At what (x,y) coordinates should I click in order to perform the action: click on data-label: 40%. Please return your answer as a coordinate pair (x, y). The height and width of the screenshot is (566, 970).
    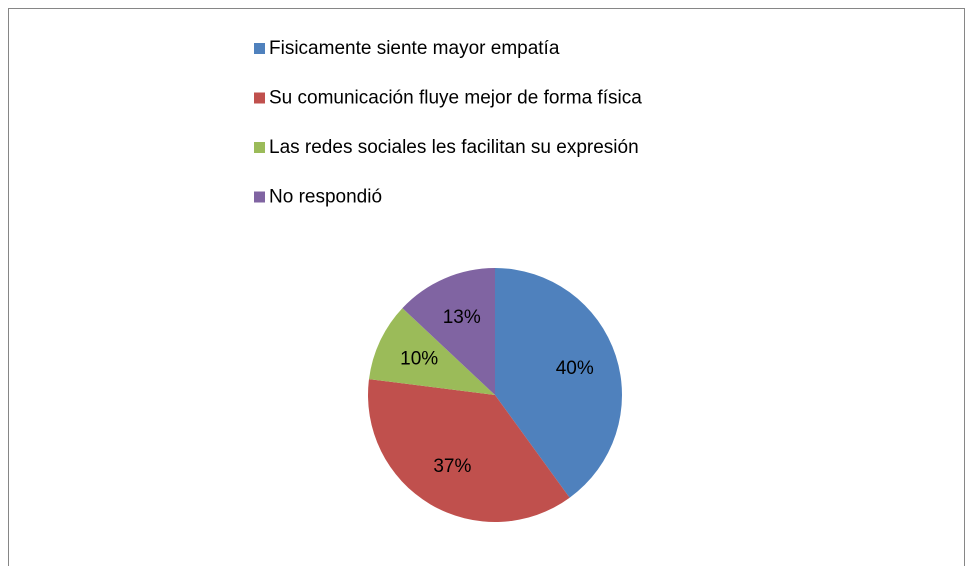
    Looking at the image, I should click on (575, 368).